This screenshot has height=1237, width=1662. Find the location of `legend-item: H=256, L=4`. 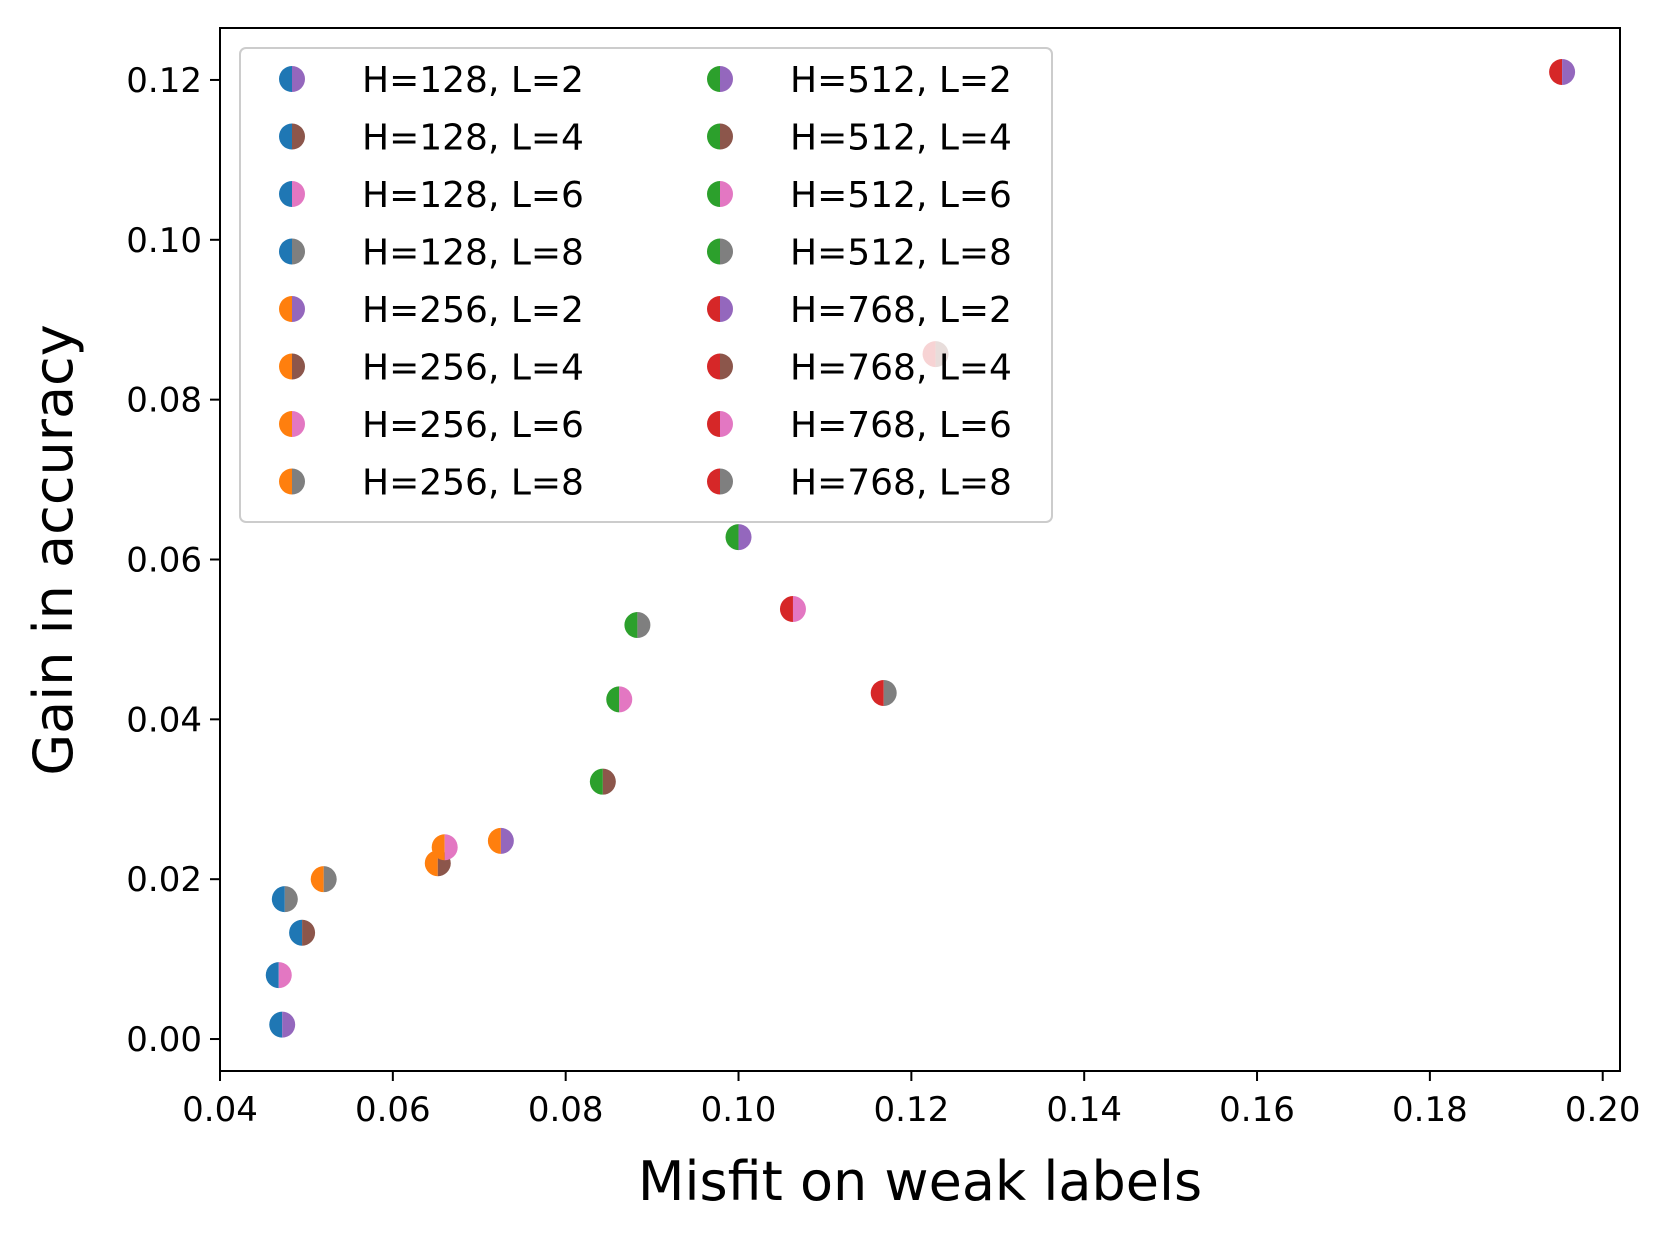

legend-item: H=256, L=4 is located at coordinates (431, 368).